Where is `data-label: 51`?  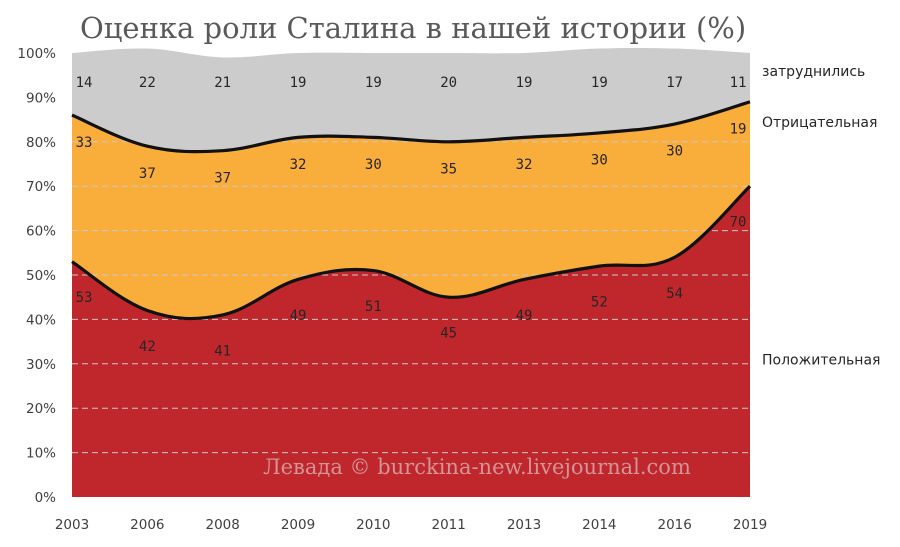
data-label: 51 is located at coordinates (373, 307).